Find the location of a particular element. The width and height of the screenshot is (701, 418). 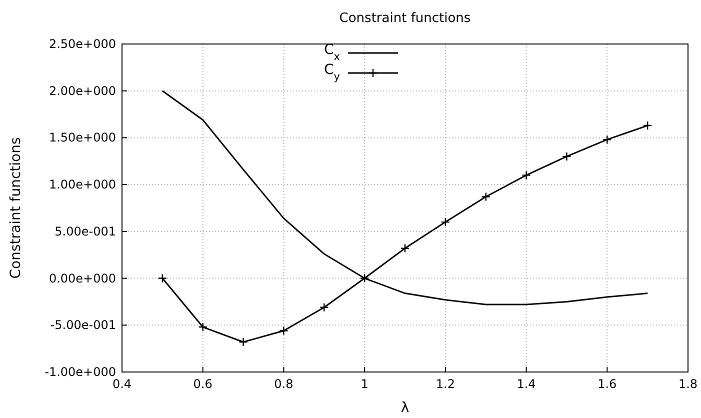

y-tick-label: 2.00e+000 is located at coordinates (82, 91).